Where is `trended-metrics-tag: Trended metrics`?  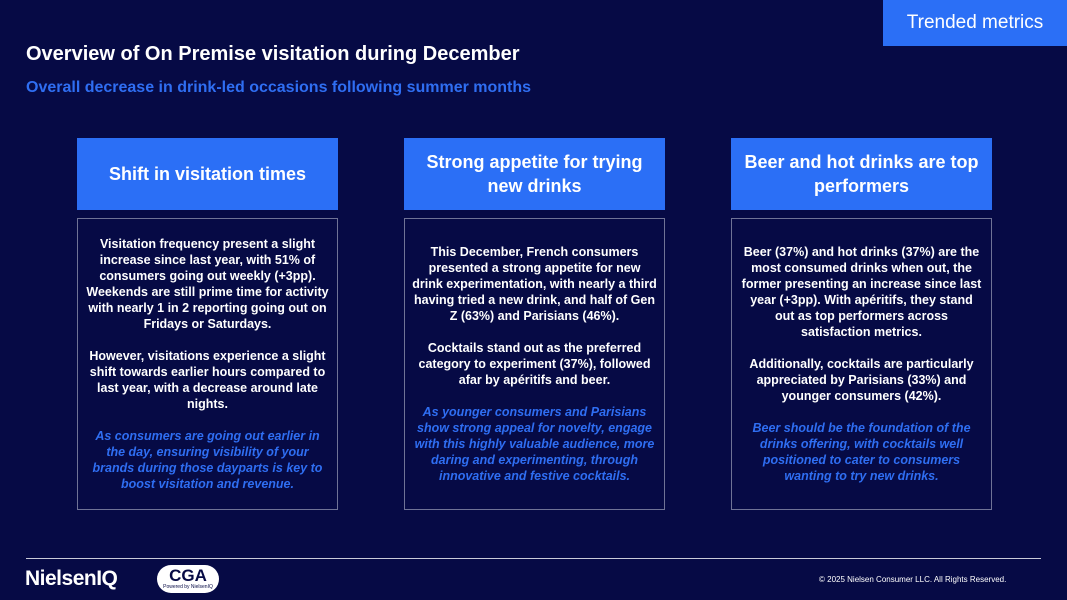
trended-metrics-tag: Trended metrics is located at coordinates (975, 23).